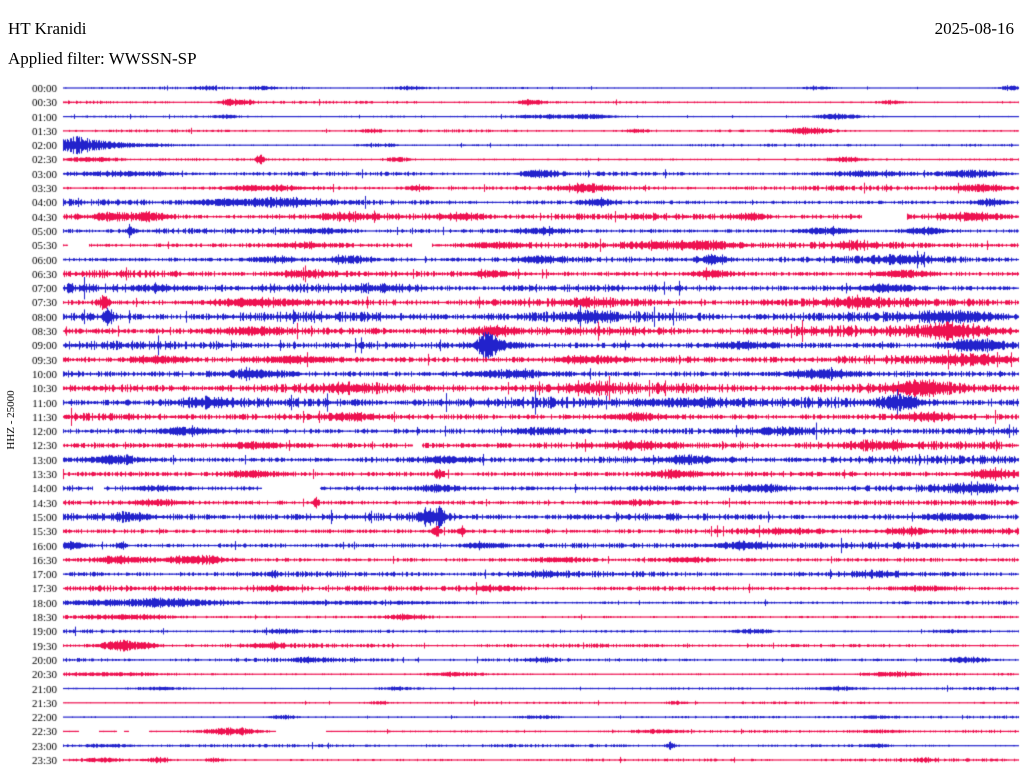 The height and width of the screenshot is (780, 1024). What do you see at coordinates (11, 420) in the screenshot?
I see `channel-scale-label: HHZ - 25000` at bounding box center [11, 420].